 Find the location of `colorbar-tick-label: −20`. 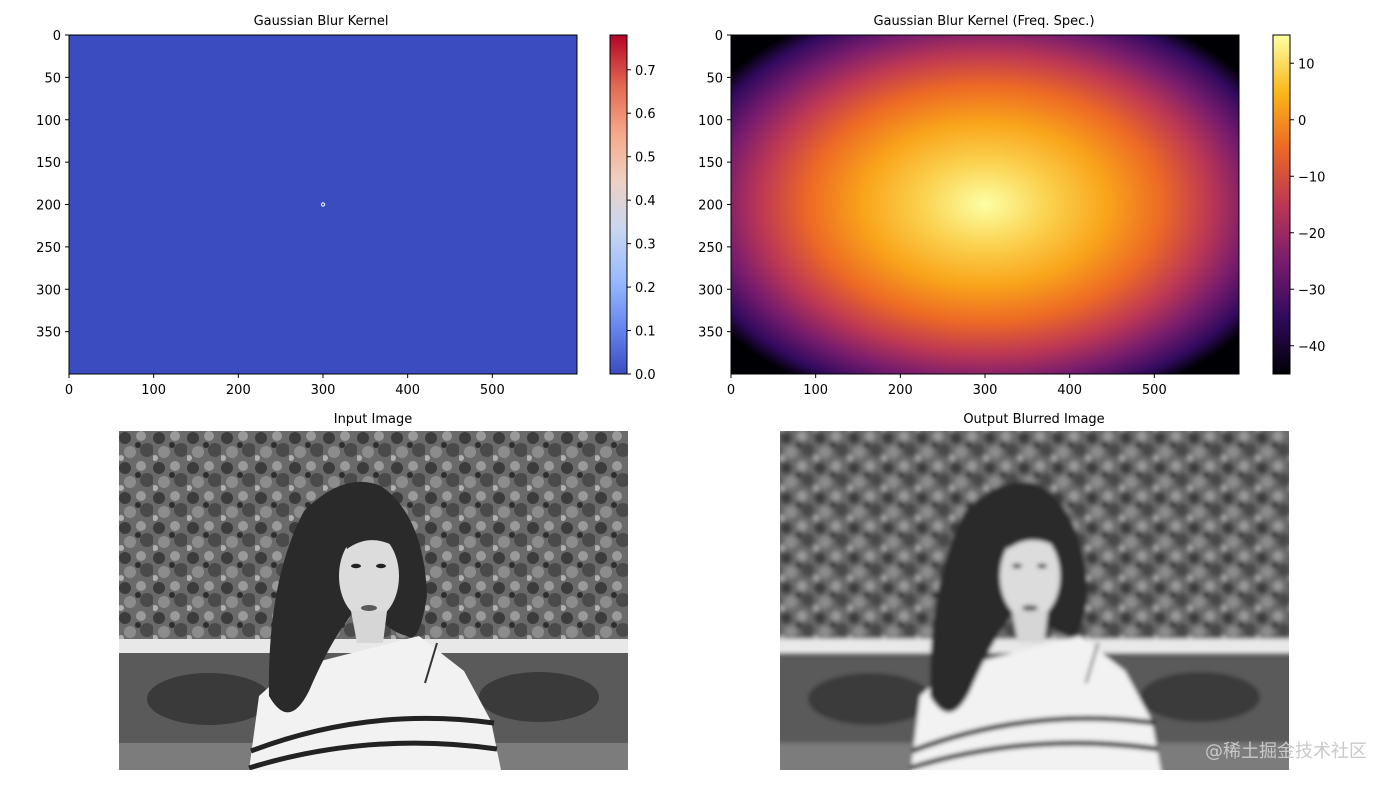

colorbar-tick-label: −20 is located at coordinates (1311, 234).